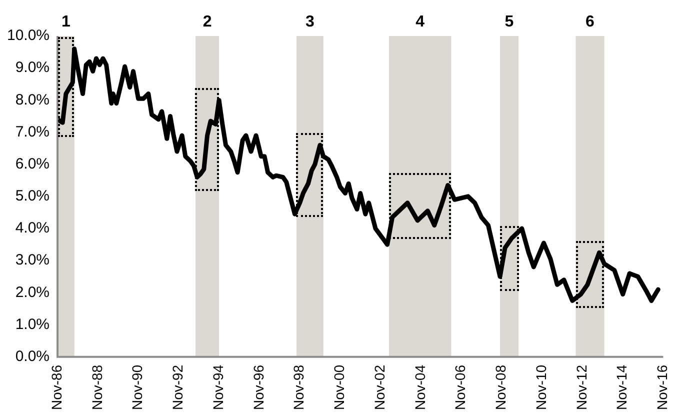 This screenshot has height=415, width=683. What do you see at coordinates (339, 387) in the screenshot?
I see `x-tick-label: Nov-00` at bounding box center [339, 387].